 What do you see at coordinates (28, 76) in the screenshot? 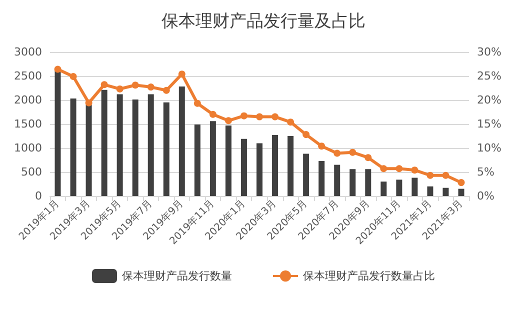
I see `y-tick-label: 2500` at bounding box center [28, 76].